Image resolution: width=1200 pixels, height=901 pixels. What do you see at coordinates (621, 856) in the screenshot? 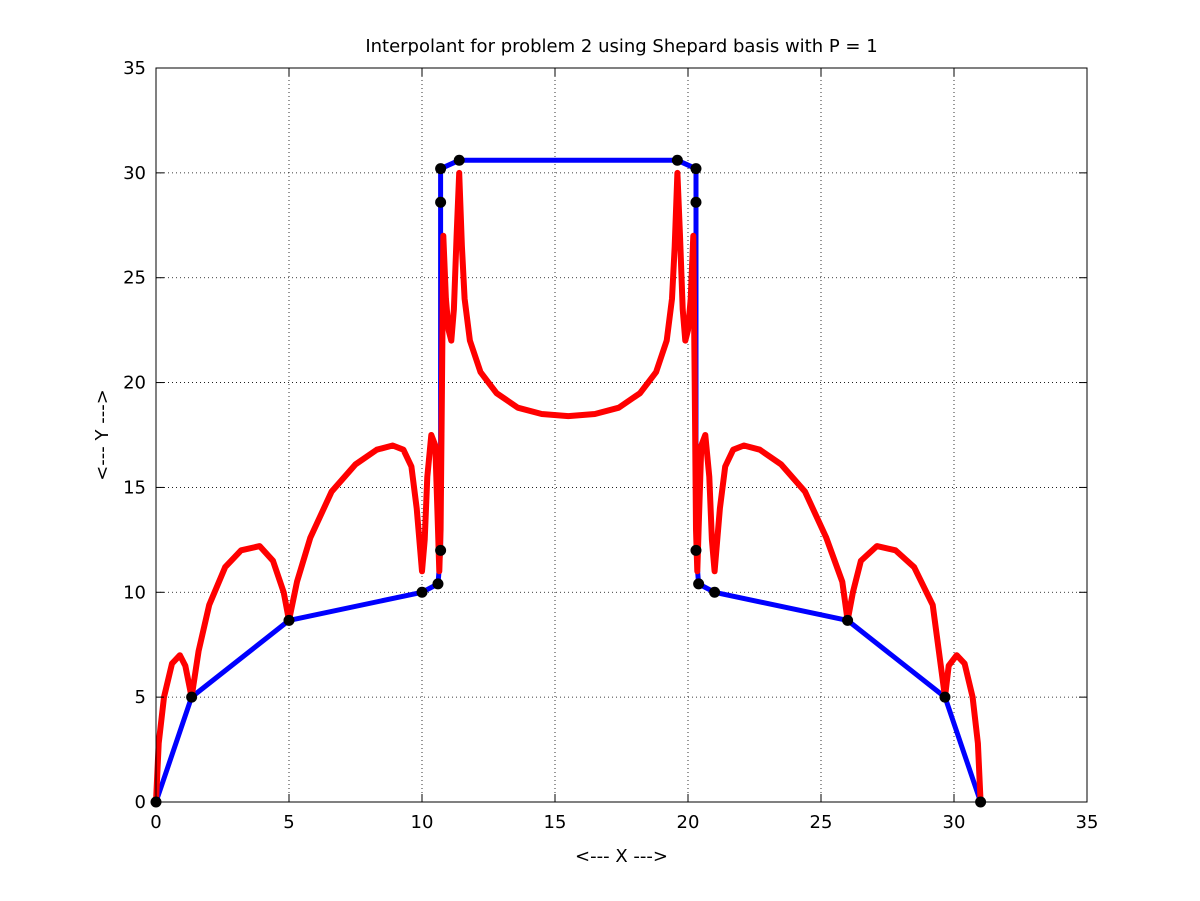
I see `x-axis-label: <--- X --->` at bounding box center [621, 856].